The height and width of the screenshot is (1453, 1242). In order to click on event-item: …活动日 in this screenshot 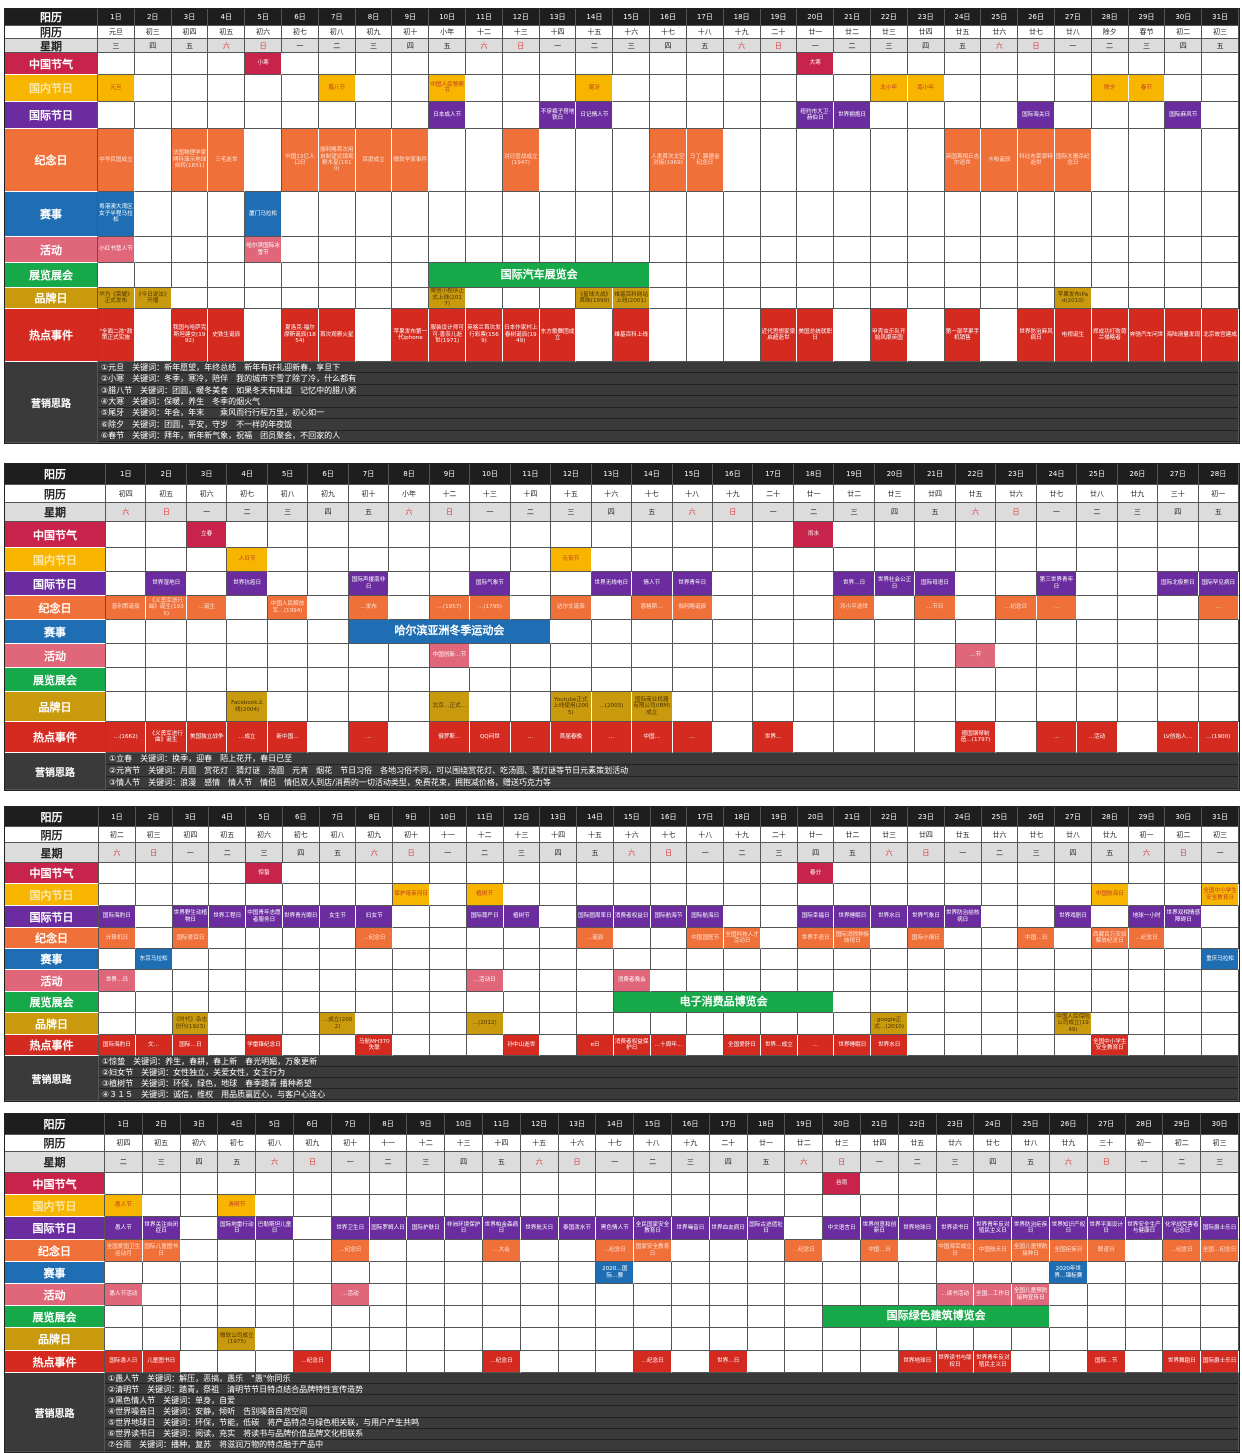, I will do `click(485, 981)`.